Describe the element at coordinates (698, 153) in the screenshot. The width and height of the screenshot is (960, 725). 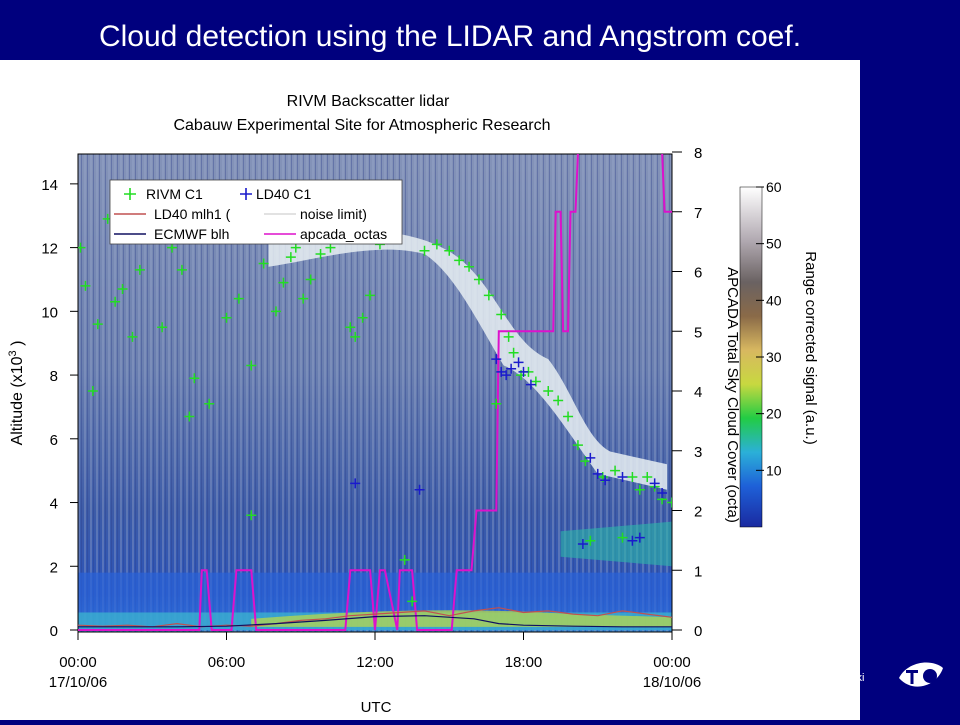
I see `y2-tick-label: 8` at that location.